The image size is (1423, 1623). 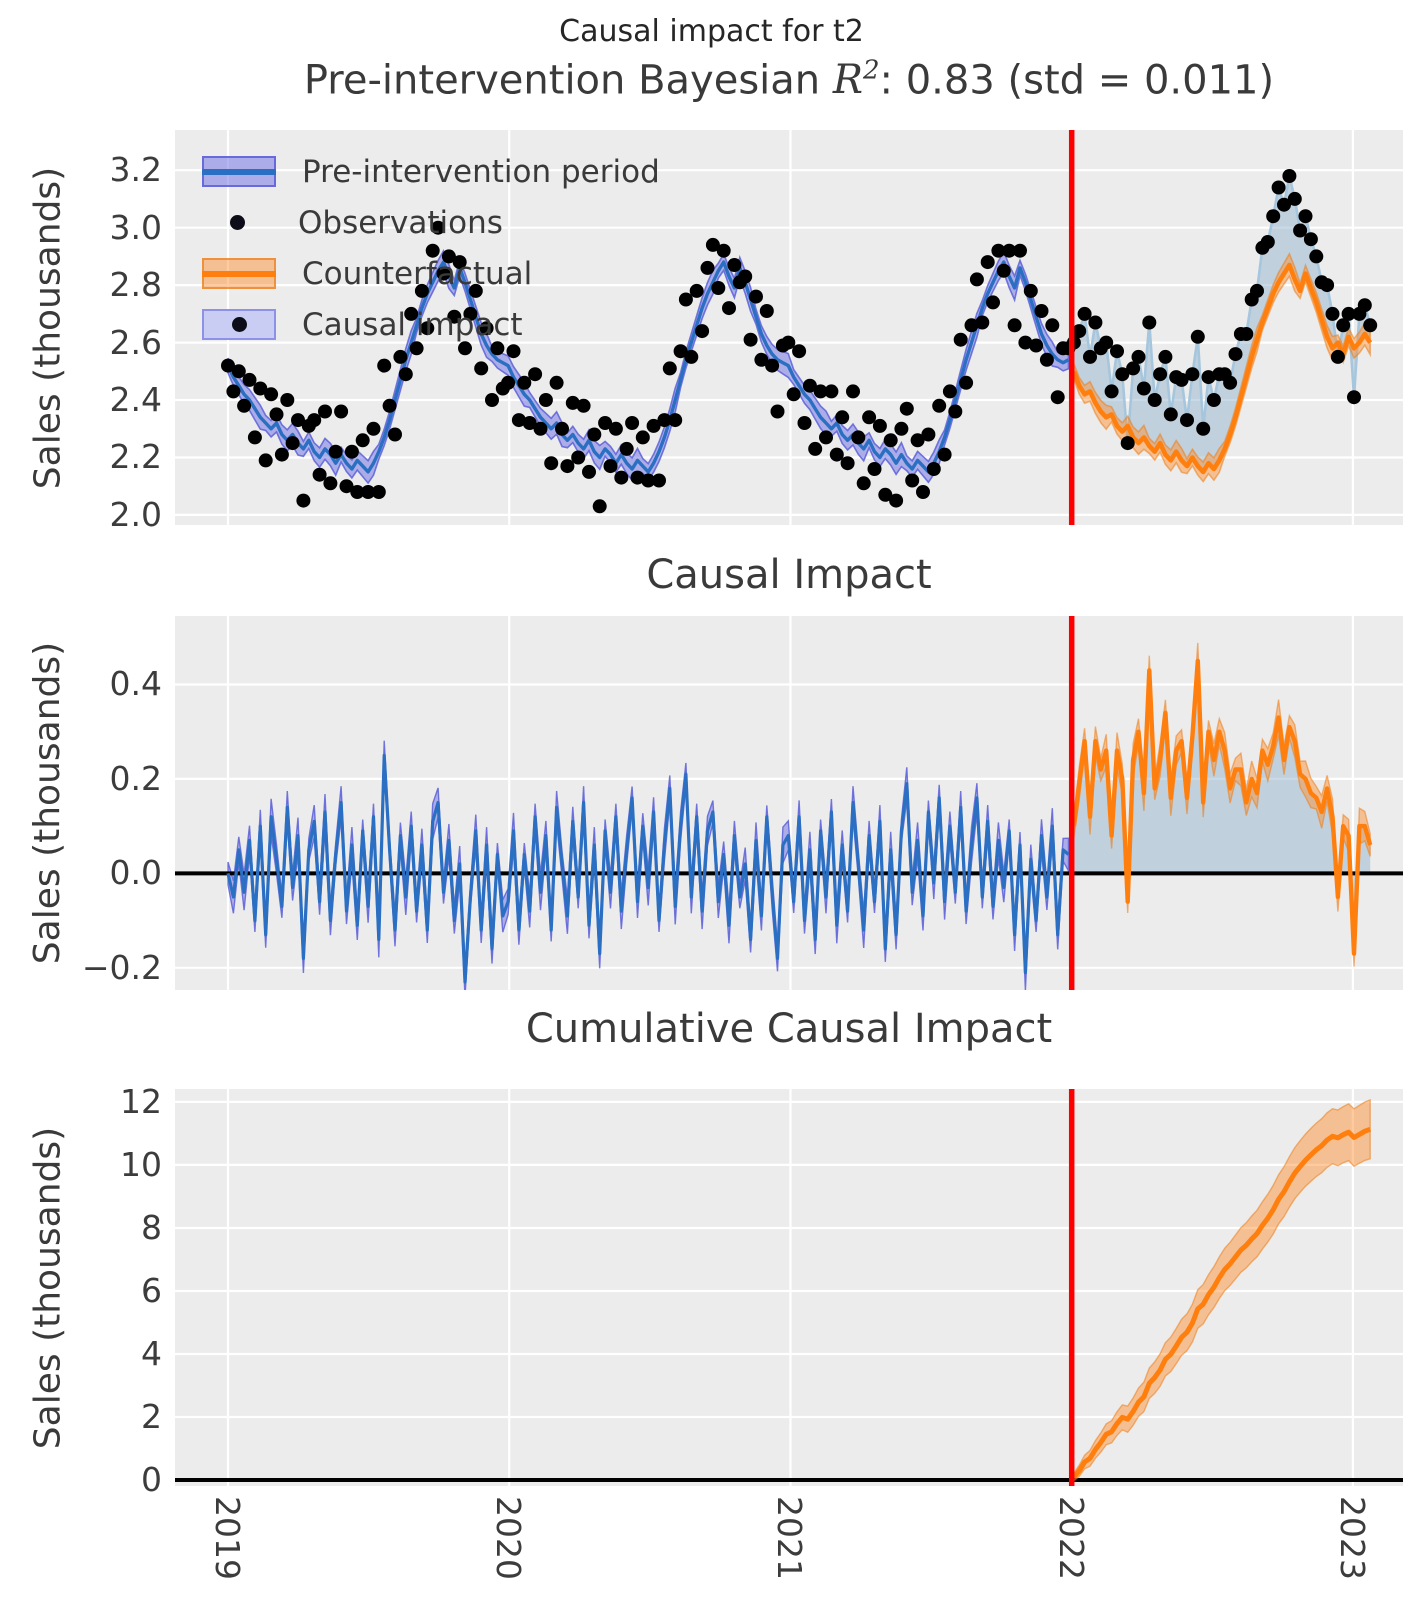 I want to click on ytick-label: 2, so click(x=151, y=1416).